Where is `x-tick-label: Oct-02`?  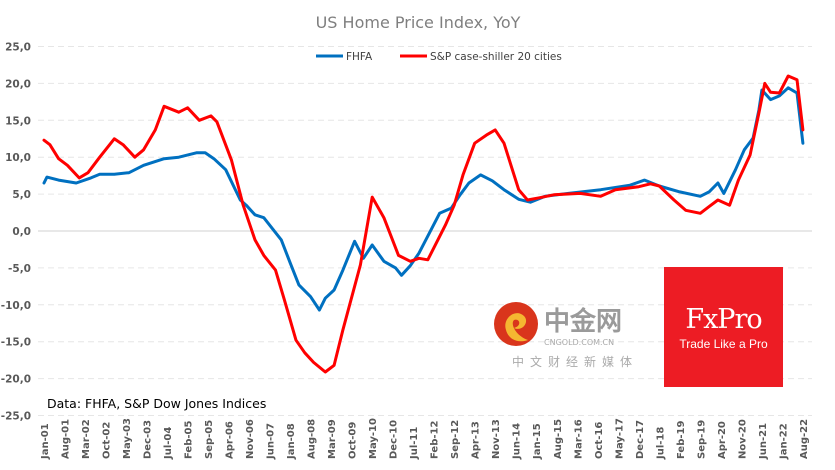
x-tick-label: Oct-02 is located at coordinates (107, 440).